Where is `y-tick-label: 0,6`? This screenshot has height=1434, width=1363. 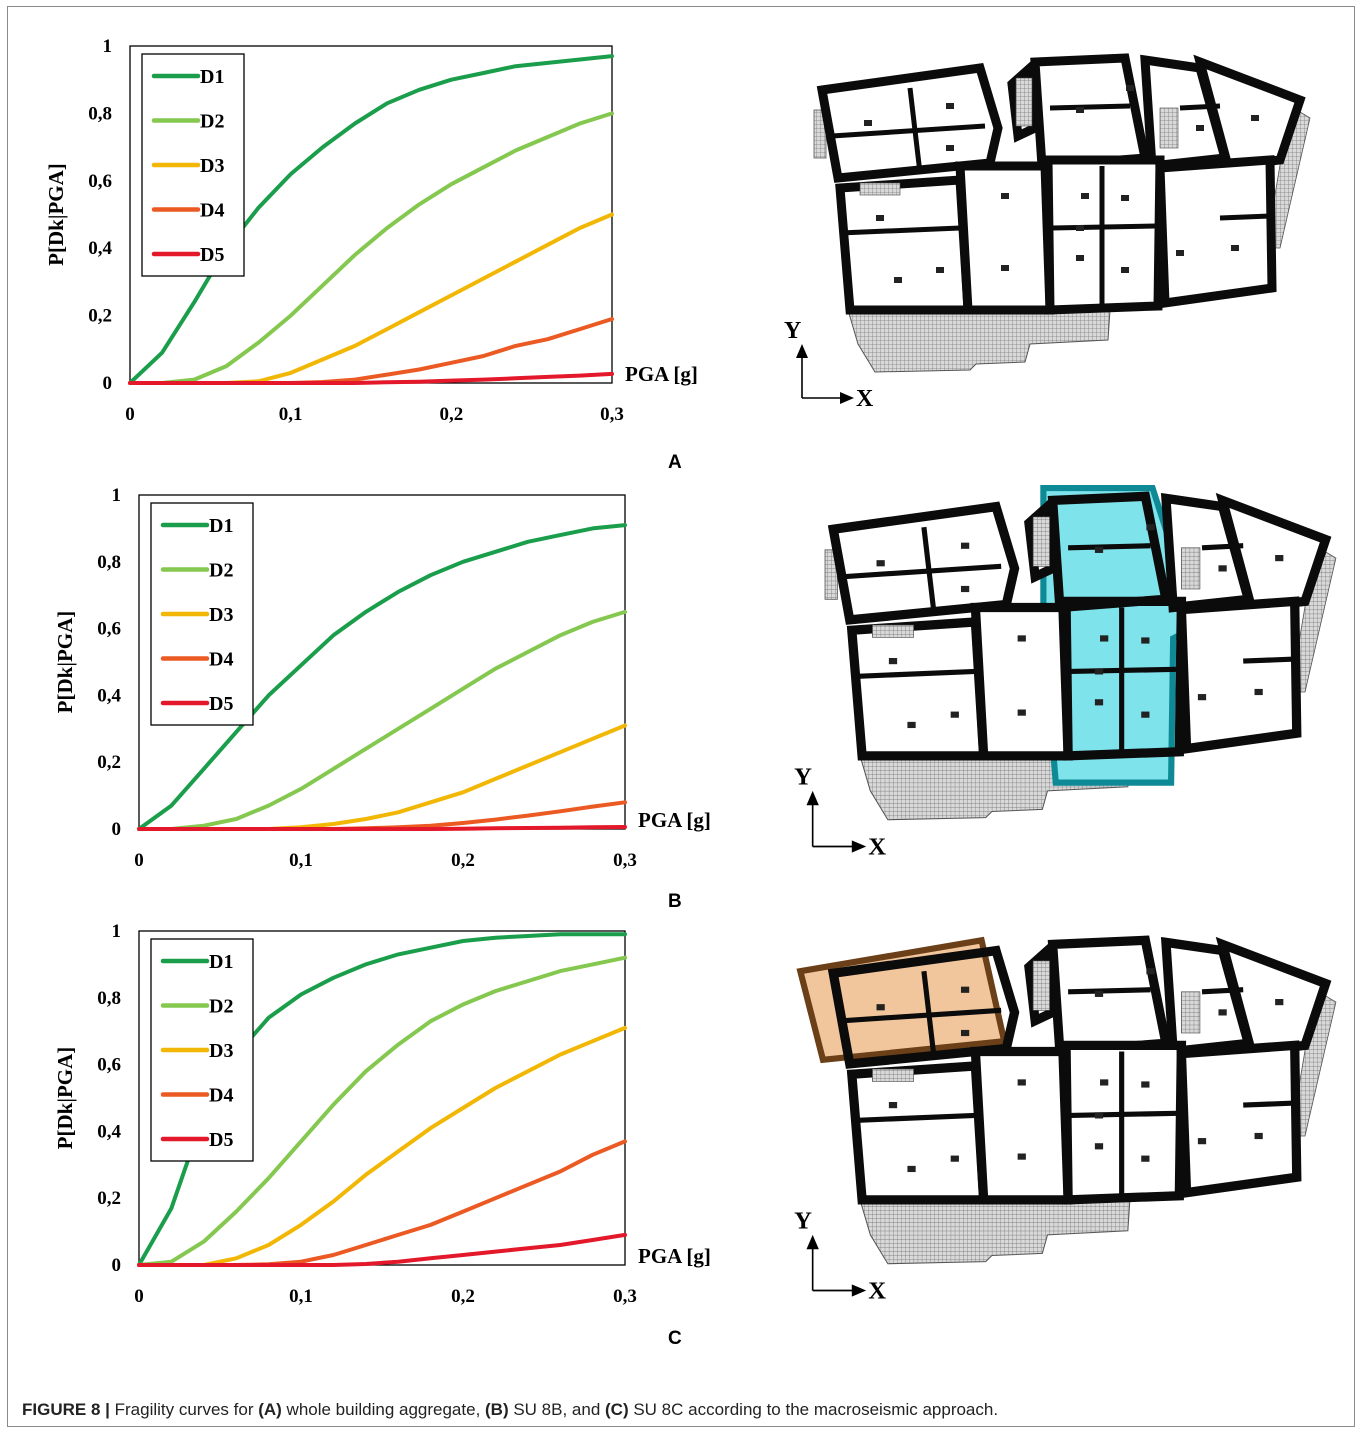
y-tick-label: 0,6 is located at coordinates (109, 1065).